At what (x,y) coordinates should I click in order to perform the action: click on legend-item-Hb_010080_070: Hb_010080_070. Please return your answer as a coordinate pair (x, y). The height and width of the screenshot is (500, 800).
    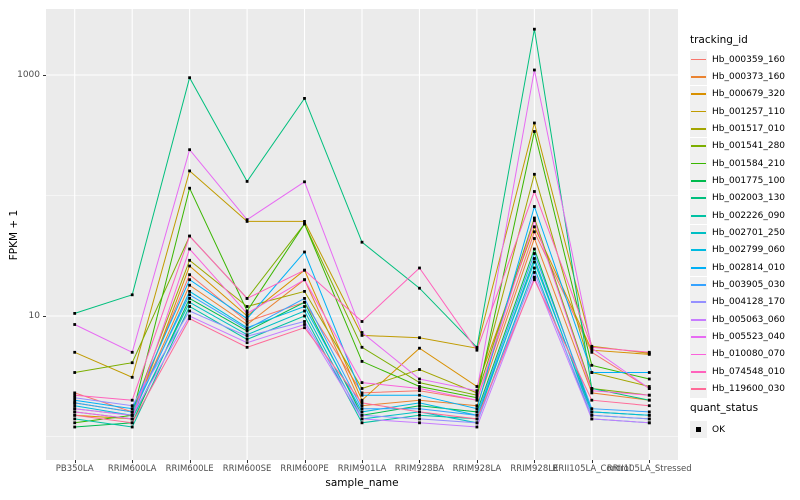
    Looking at the image, I should click on (737, 354).